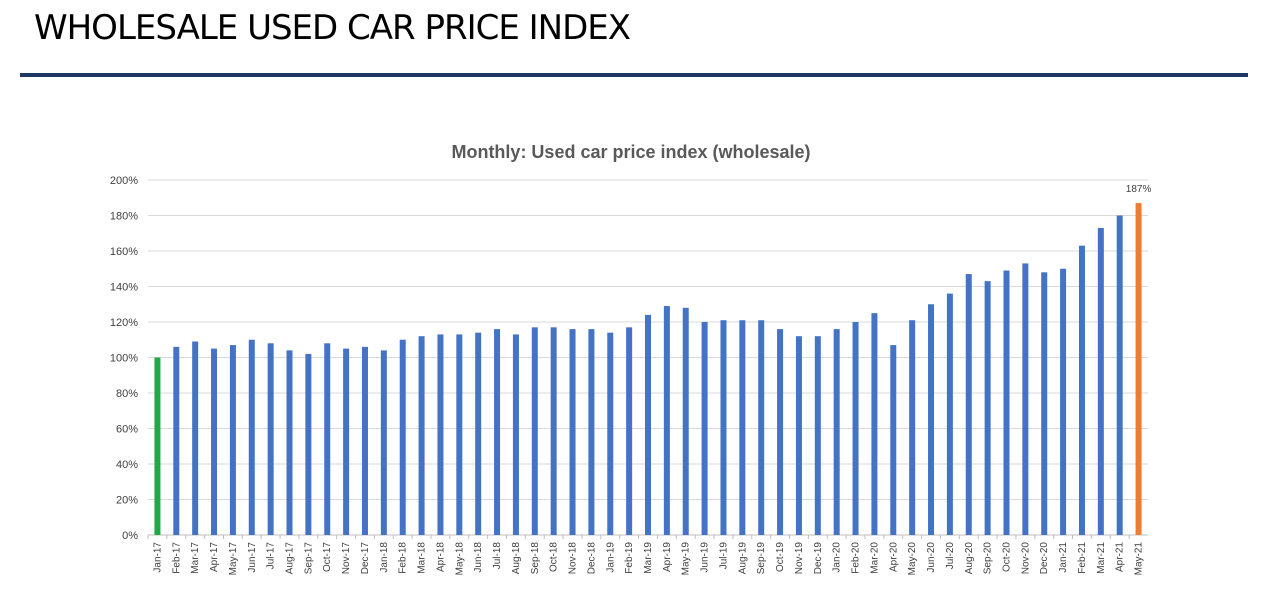 This screenshot has width=1266, height=609. Describe the element at coordinates (705, 557) in the screenshot. I see `x-tick-label: Jun-19` at that location.